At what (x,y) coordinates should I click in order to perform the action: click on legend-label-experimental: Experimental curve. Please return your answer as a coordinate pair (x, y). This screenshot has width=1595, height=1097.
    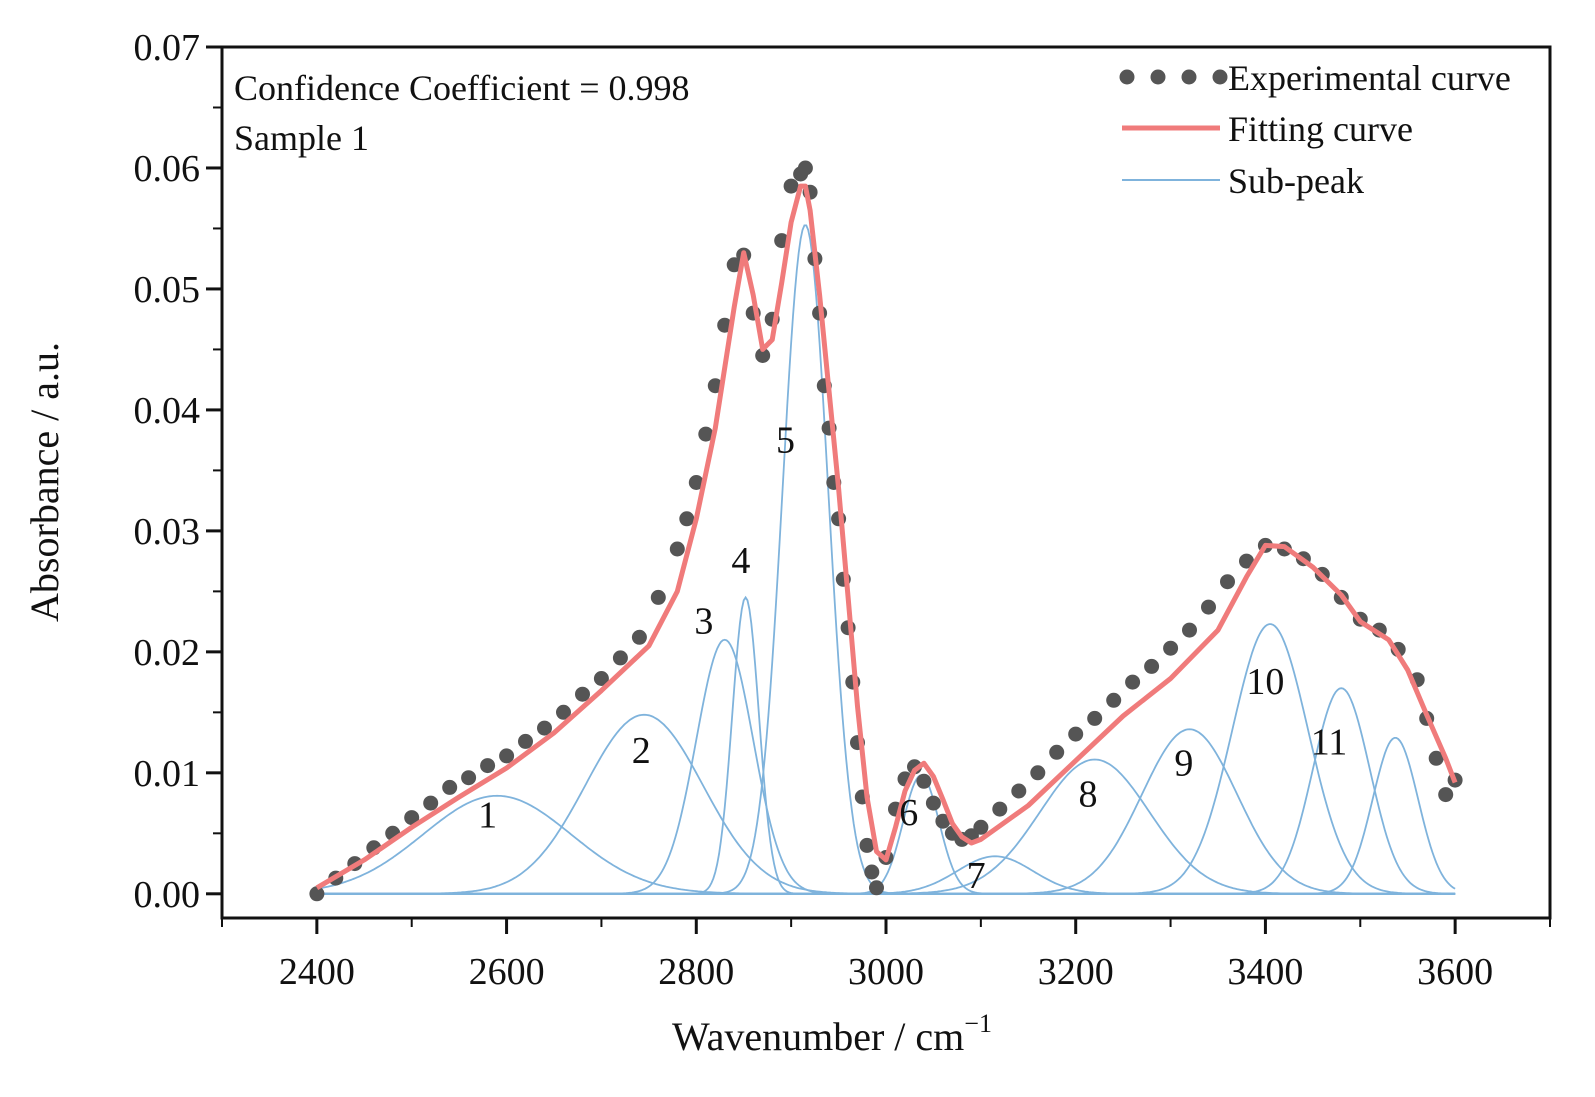
    Looking at the image, I should click on (1369, 78).